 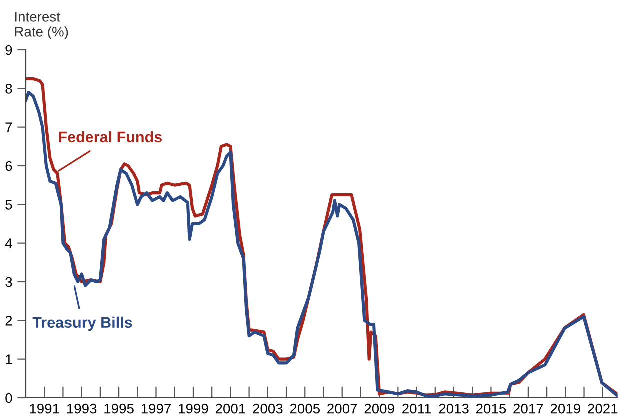 I want to click on x-tick-label: 2021, so click(x=603, y=409).